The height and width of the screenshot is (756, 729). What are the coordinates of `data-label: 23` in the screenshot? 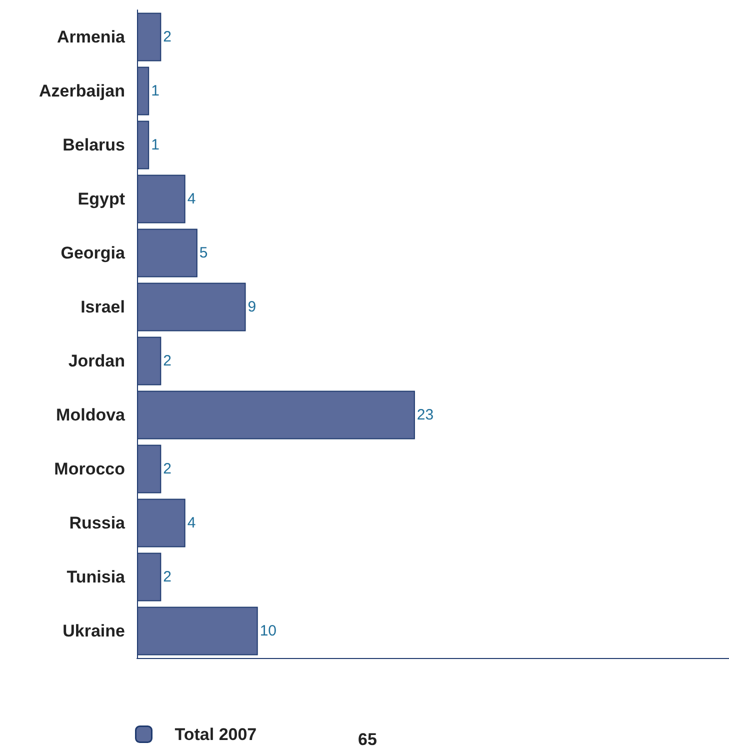 It's located at (425, 415).